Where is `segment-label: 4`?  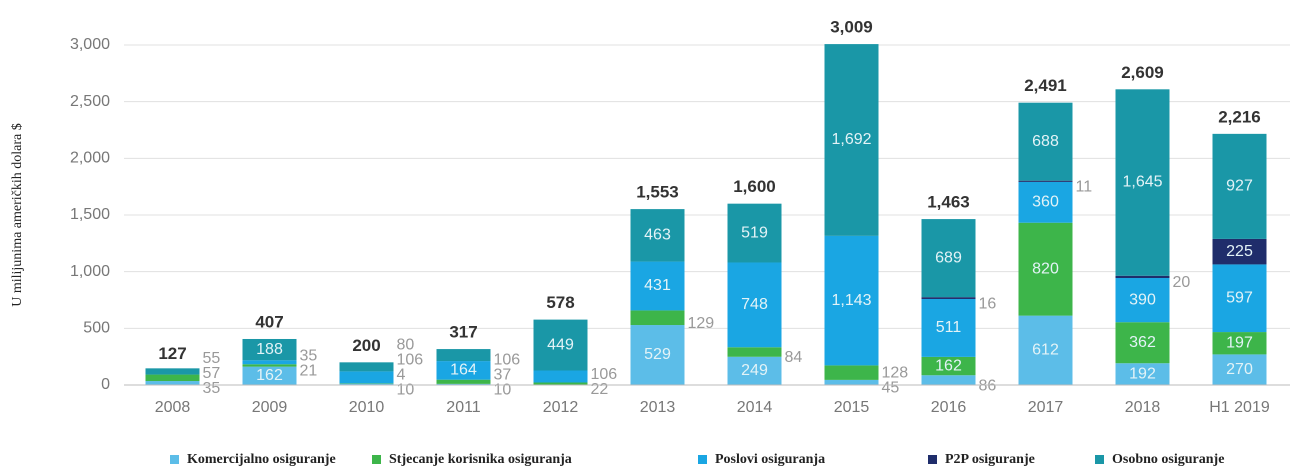
segment-label: 4 is located at coordinates (401, 375).